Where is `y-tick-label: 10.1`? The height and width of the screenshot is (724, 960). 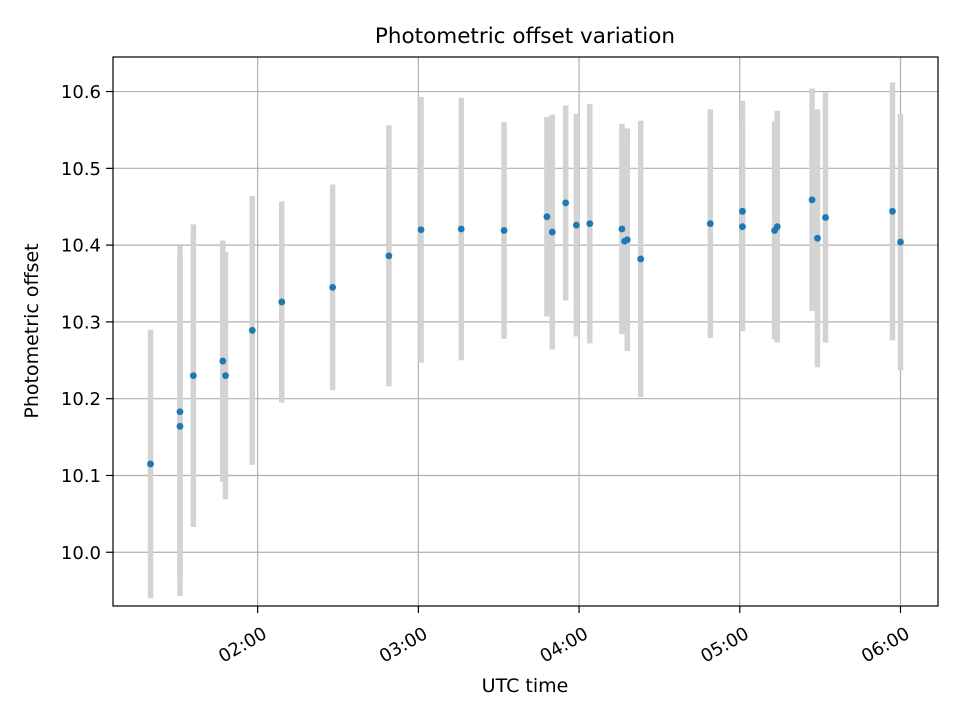 y-tick-label: 10.1 is located at coordinates (81, 476).